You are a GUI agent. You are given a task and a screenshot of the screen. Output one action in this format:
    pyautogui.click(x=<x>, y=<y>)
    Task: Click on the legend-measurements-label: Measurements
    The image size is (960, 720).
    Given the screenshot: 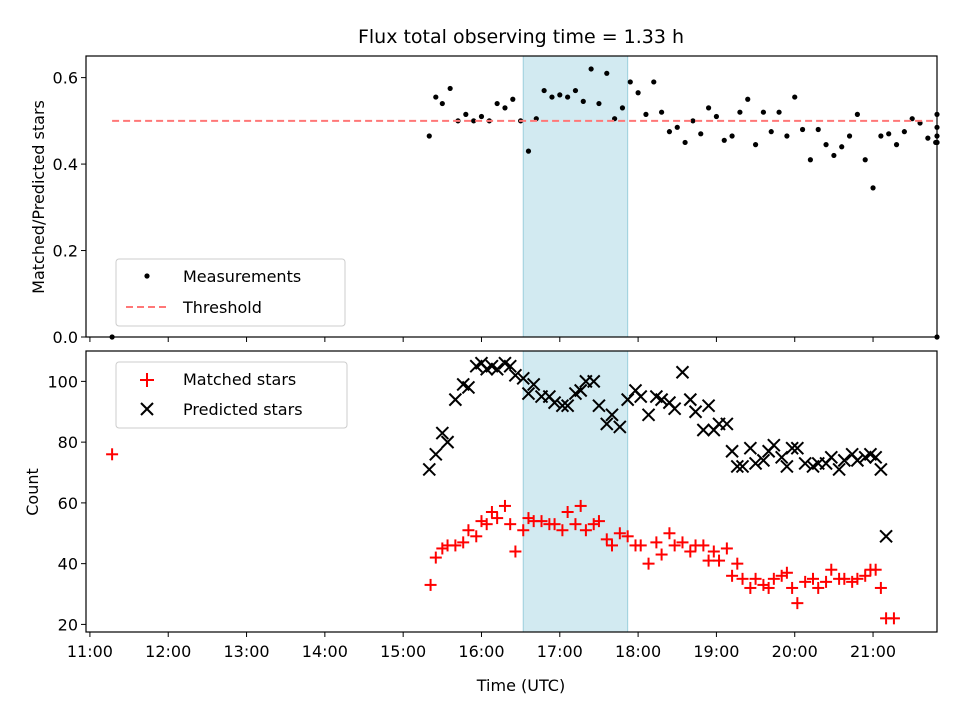 What is the action you would take?
    pyautogui.click(x=242, y=276)
    